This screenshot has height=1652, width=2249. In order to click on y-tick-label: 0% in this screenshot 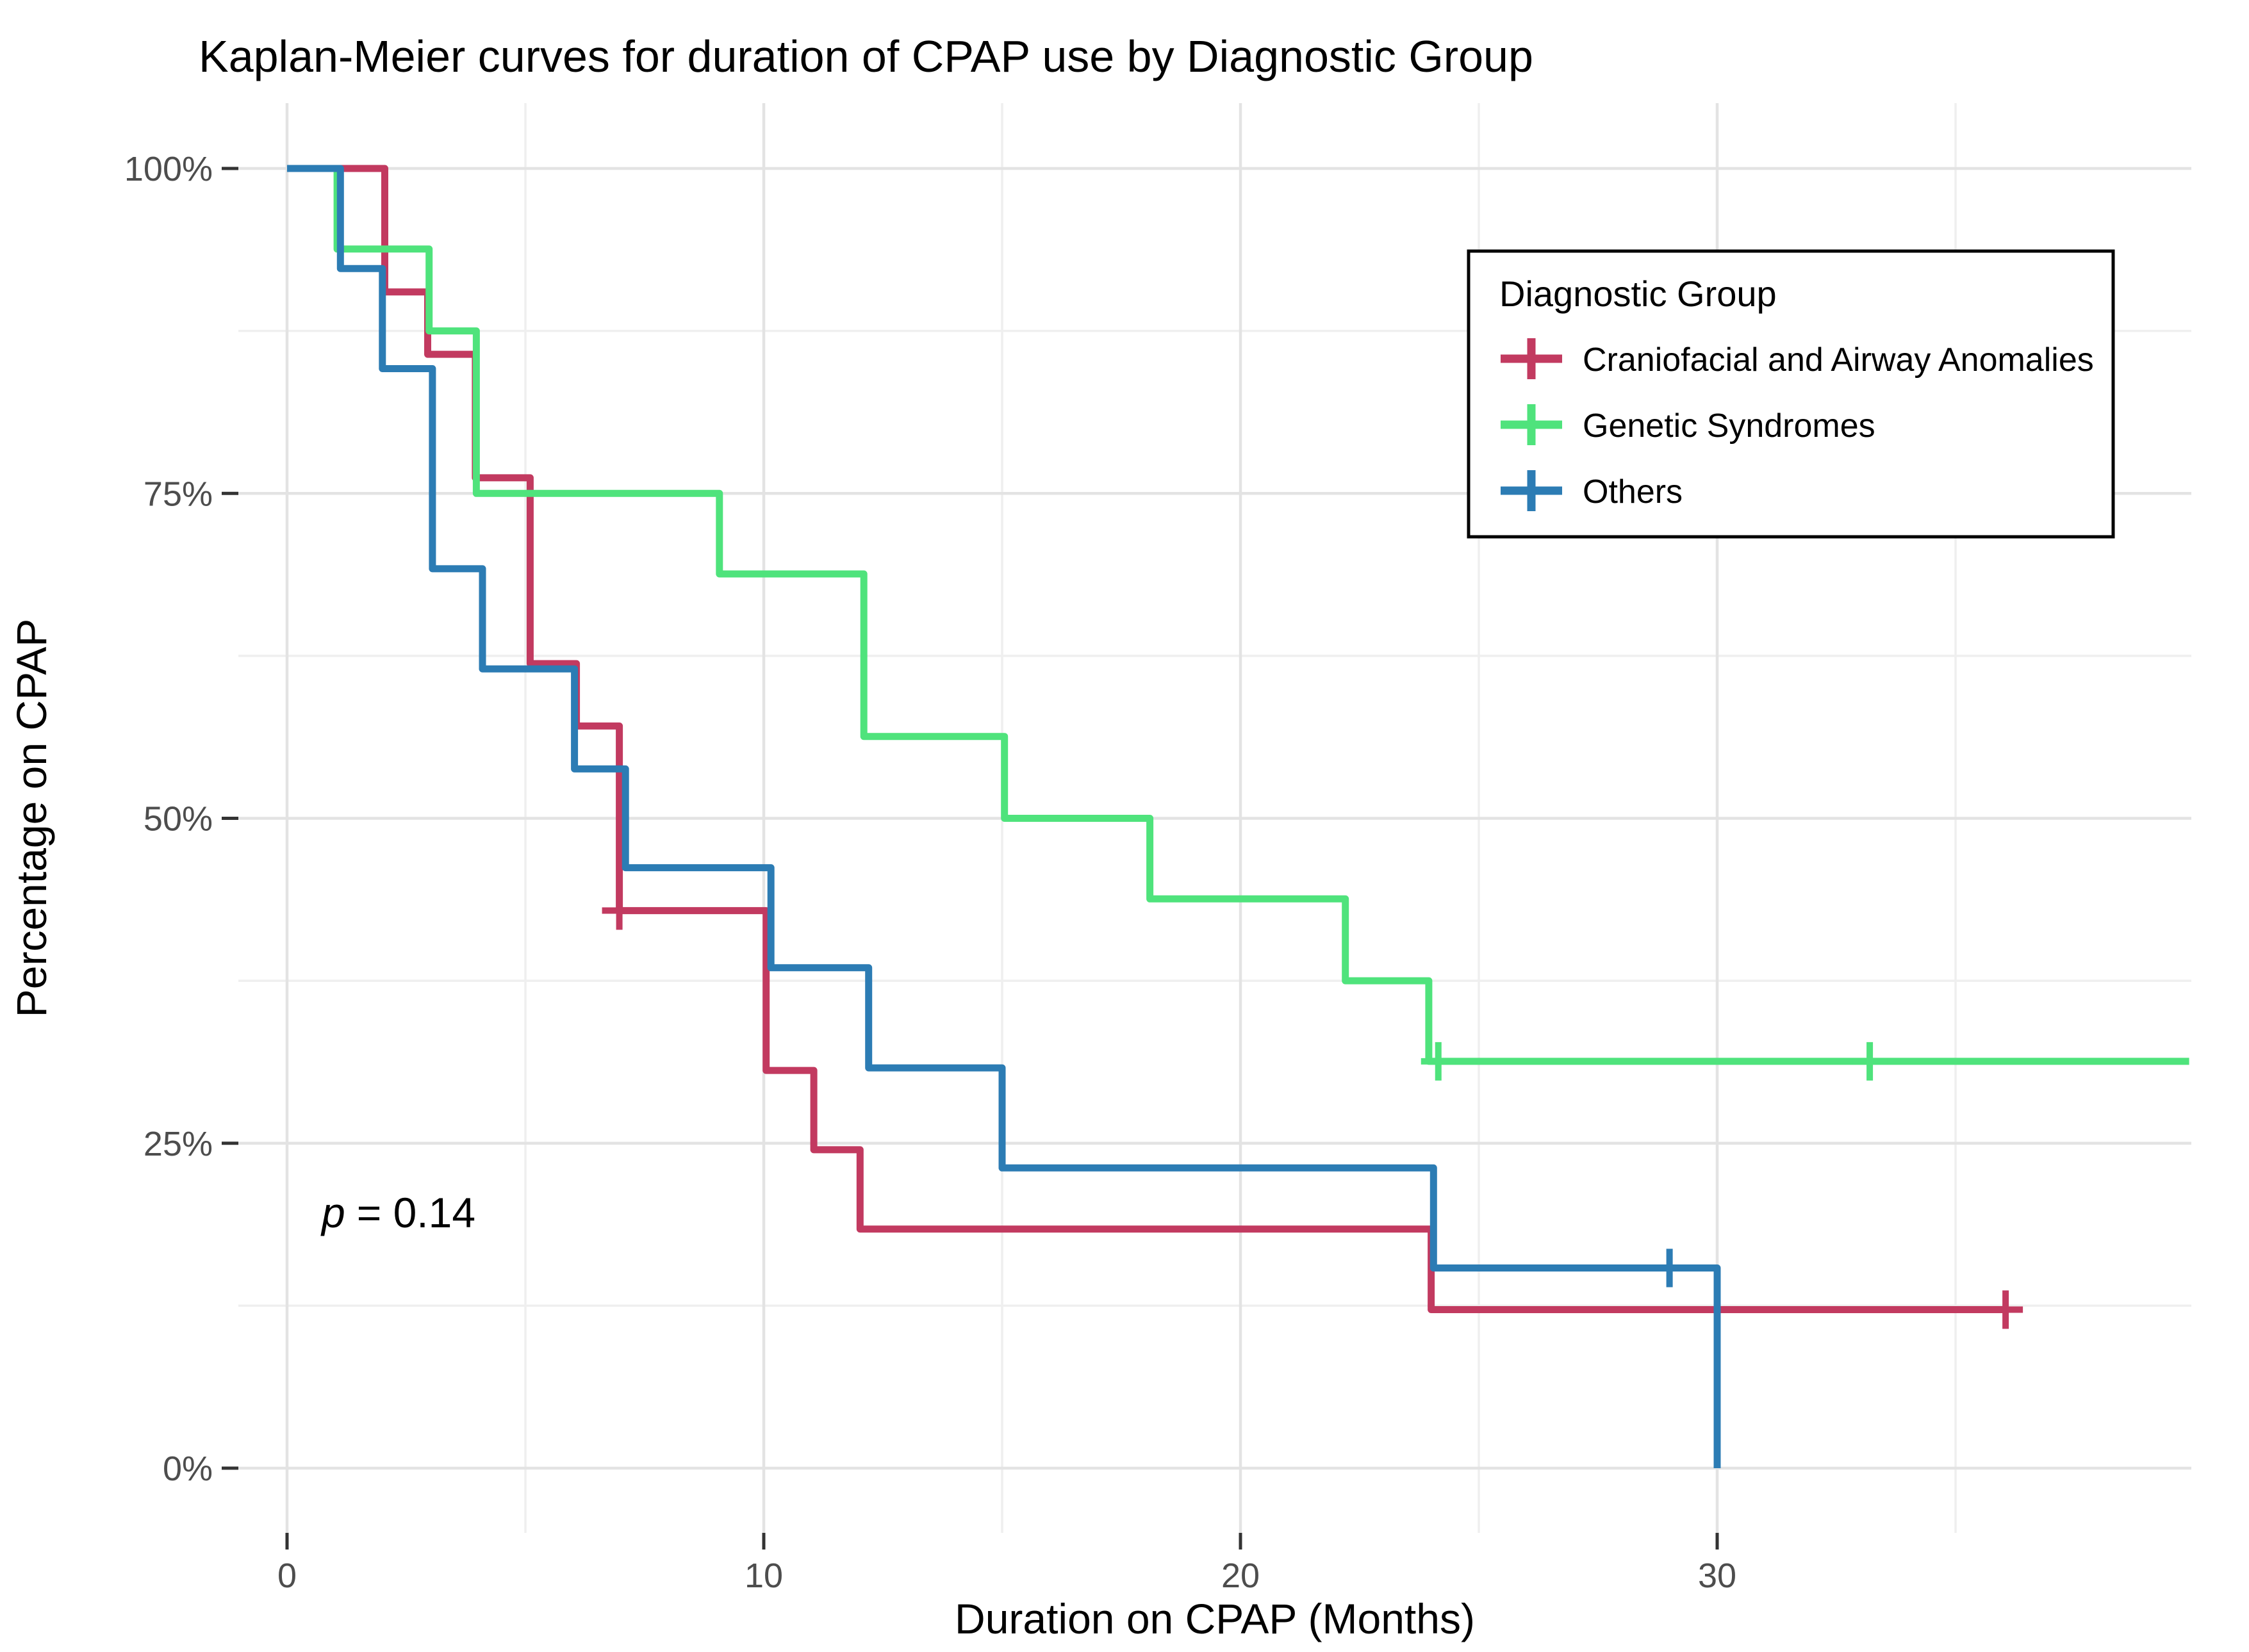, I will do `click(188, 1469)`.